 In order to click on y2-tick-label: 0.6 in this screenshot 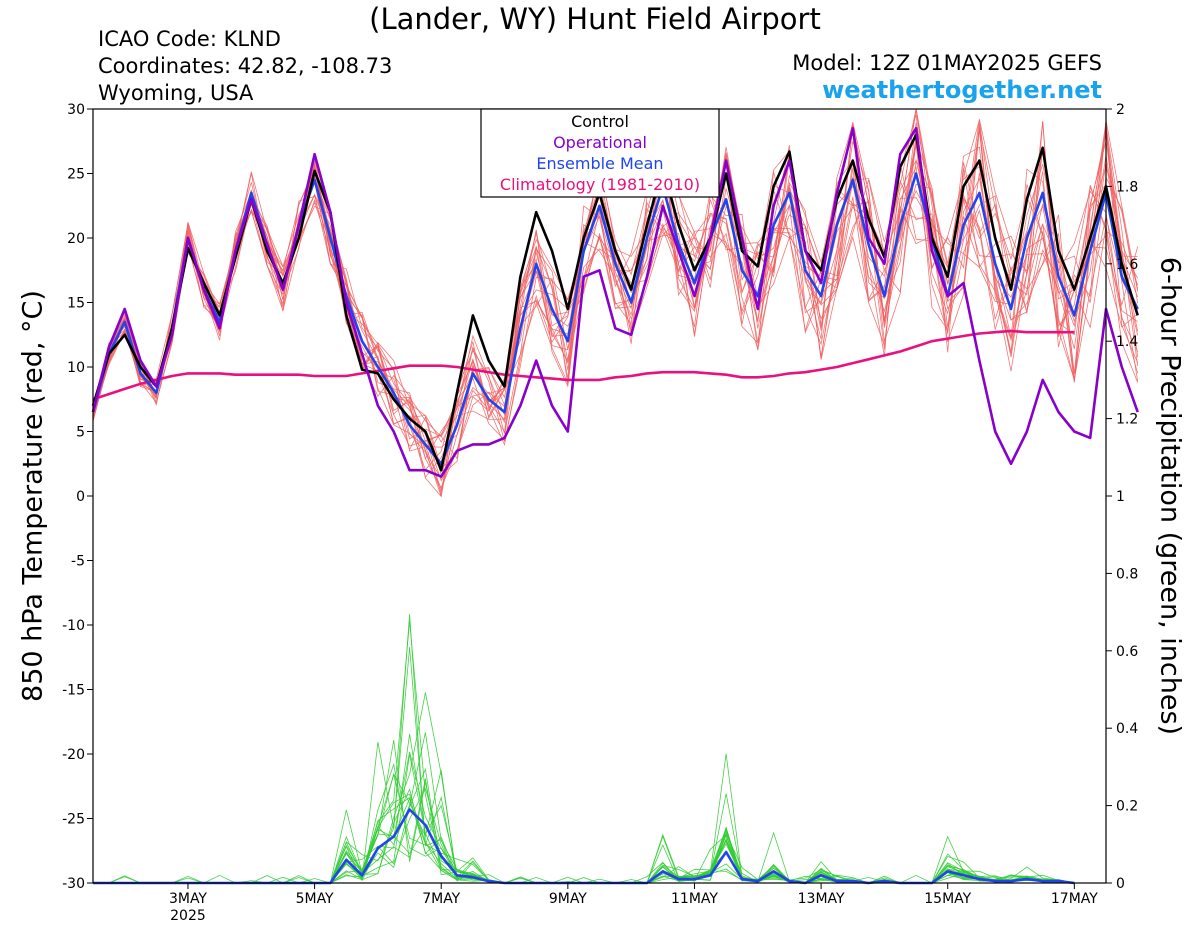, I will do `click(1127, 652)`.